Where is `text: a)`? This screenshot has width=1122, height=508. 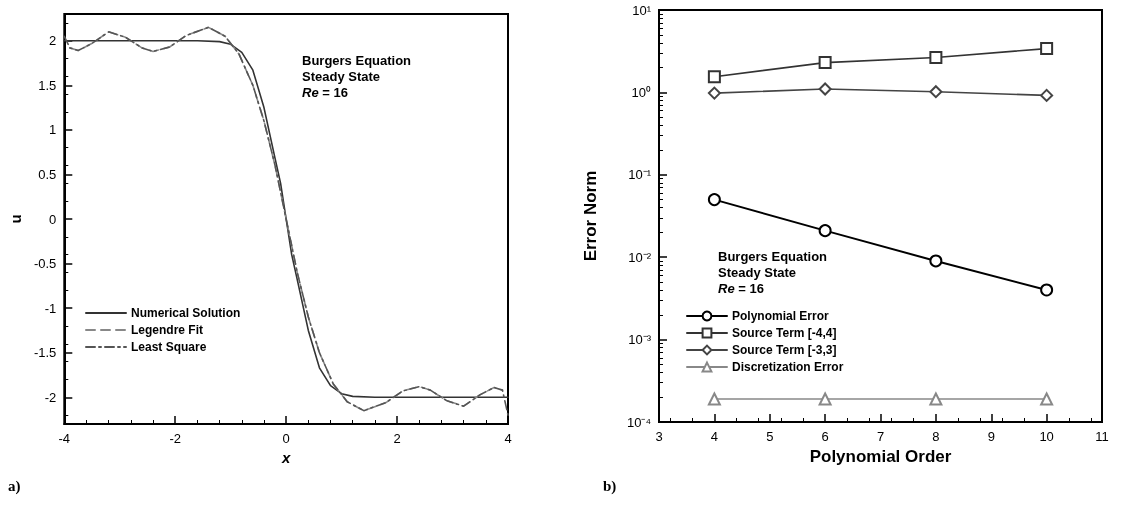 text: a) is located at coordinates (14, 486).